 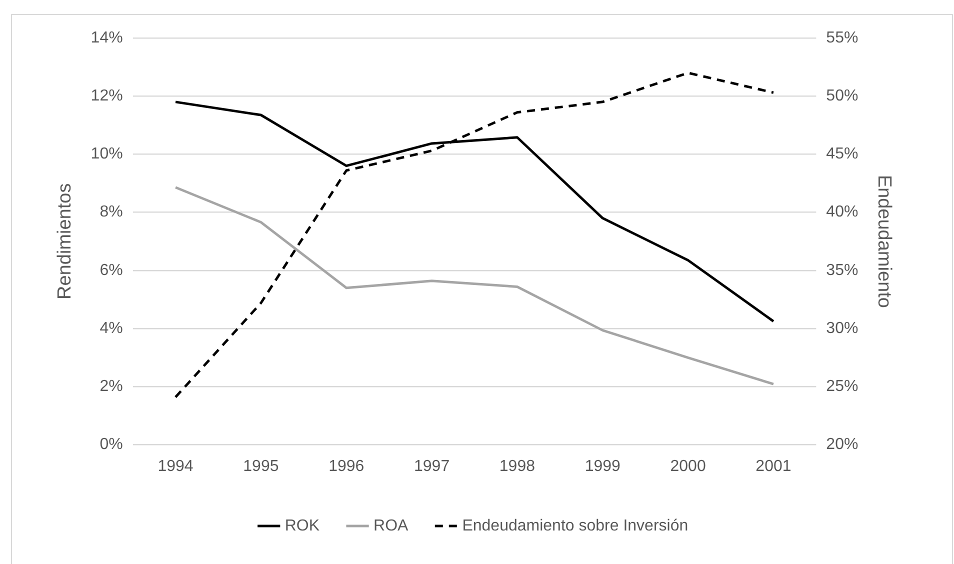 I want to click on y-tick-label: 12%, so click(x=106, y=96).